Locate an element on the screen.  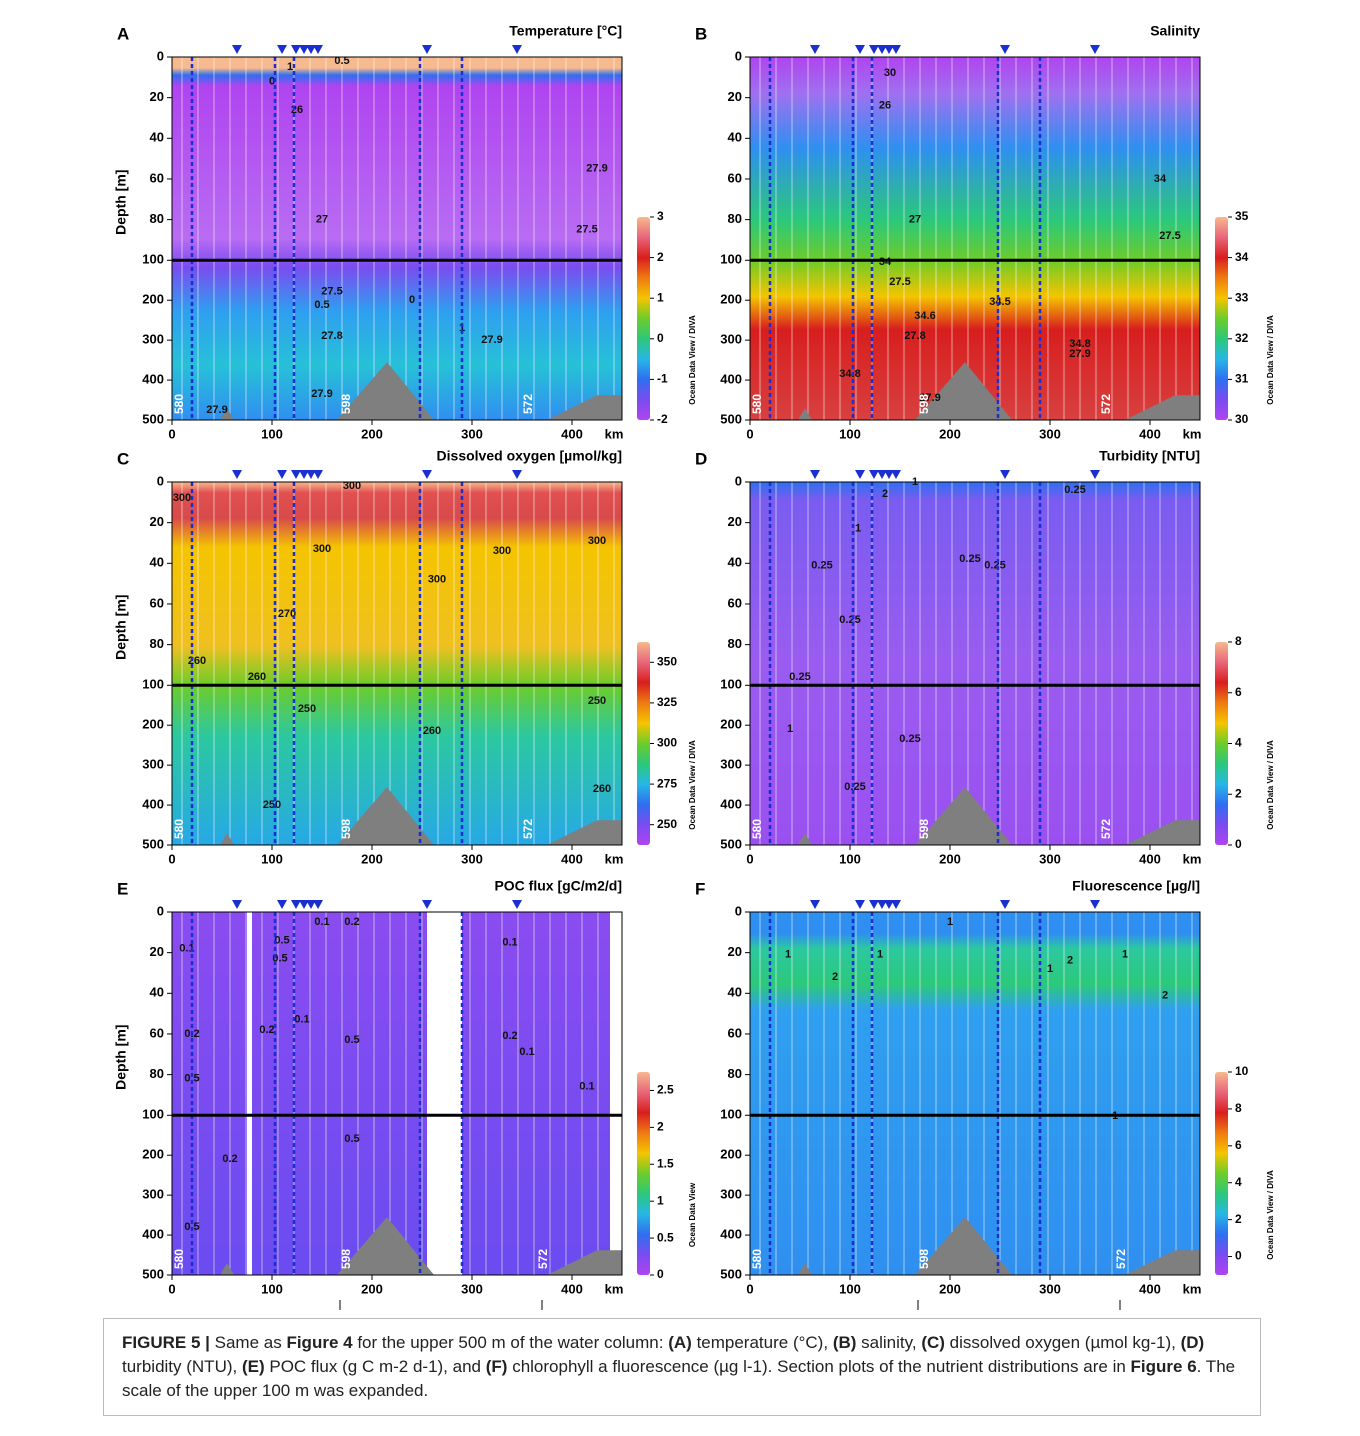
colorbar-tick-label: 0 is located at coordinates (660, 338).